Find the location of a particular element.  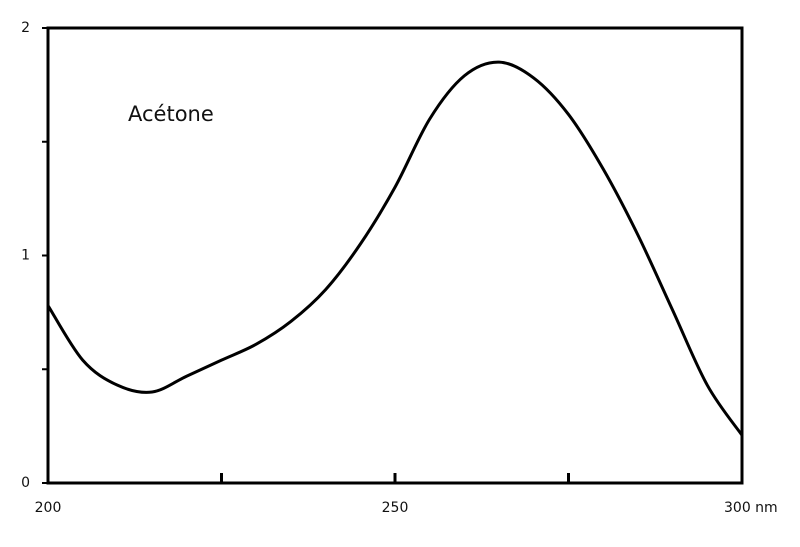

x-tick-label: 300 nm is located at coordinates (751, 508).